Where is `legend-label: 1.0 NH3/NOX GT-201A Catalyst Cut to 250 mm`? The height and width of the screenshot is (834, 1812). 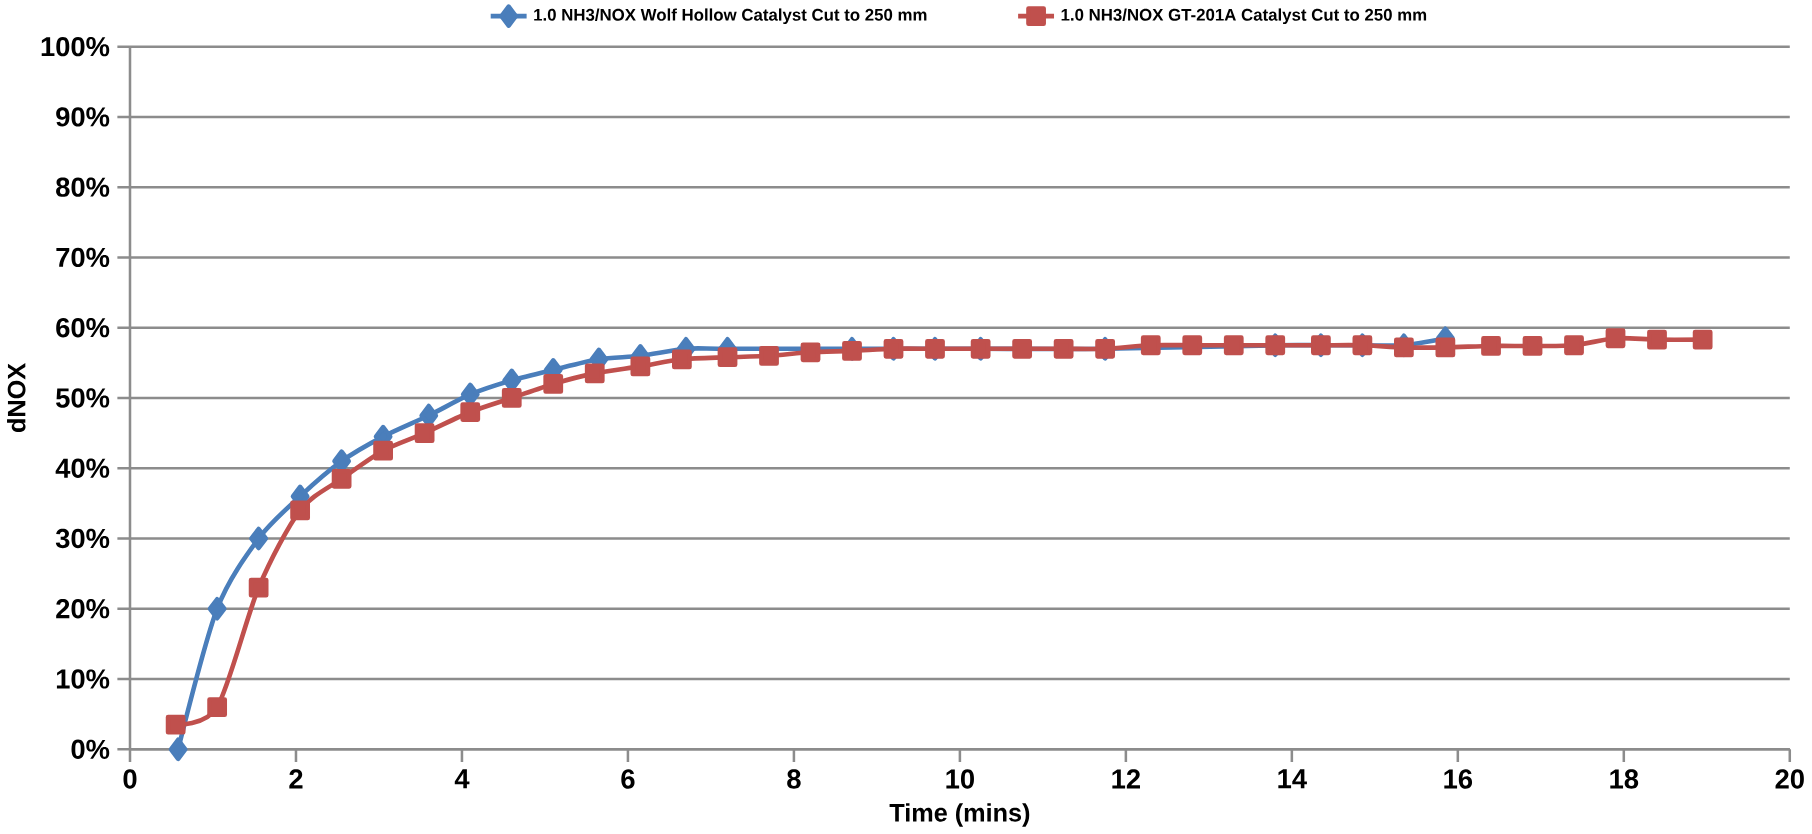 legend-label: 1.0 NH3/NOX GT-201A Catalyst Cut to 250 mm is located at coordinates (1244, 16).